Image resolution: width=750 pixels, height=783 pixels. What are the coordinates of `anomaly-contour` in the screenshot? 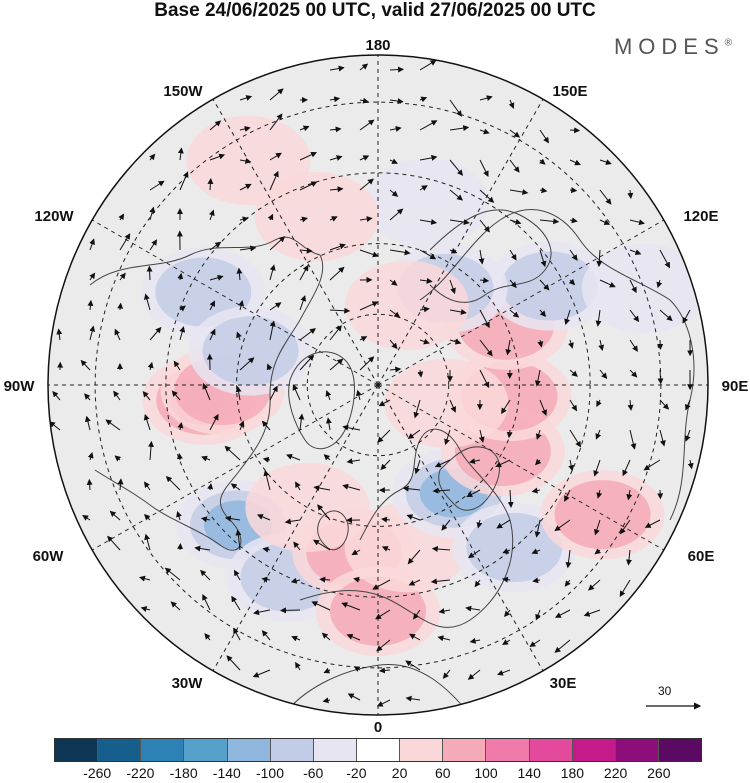 It's located at (250, 351).